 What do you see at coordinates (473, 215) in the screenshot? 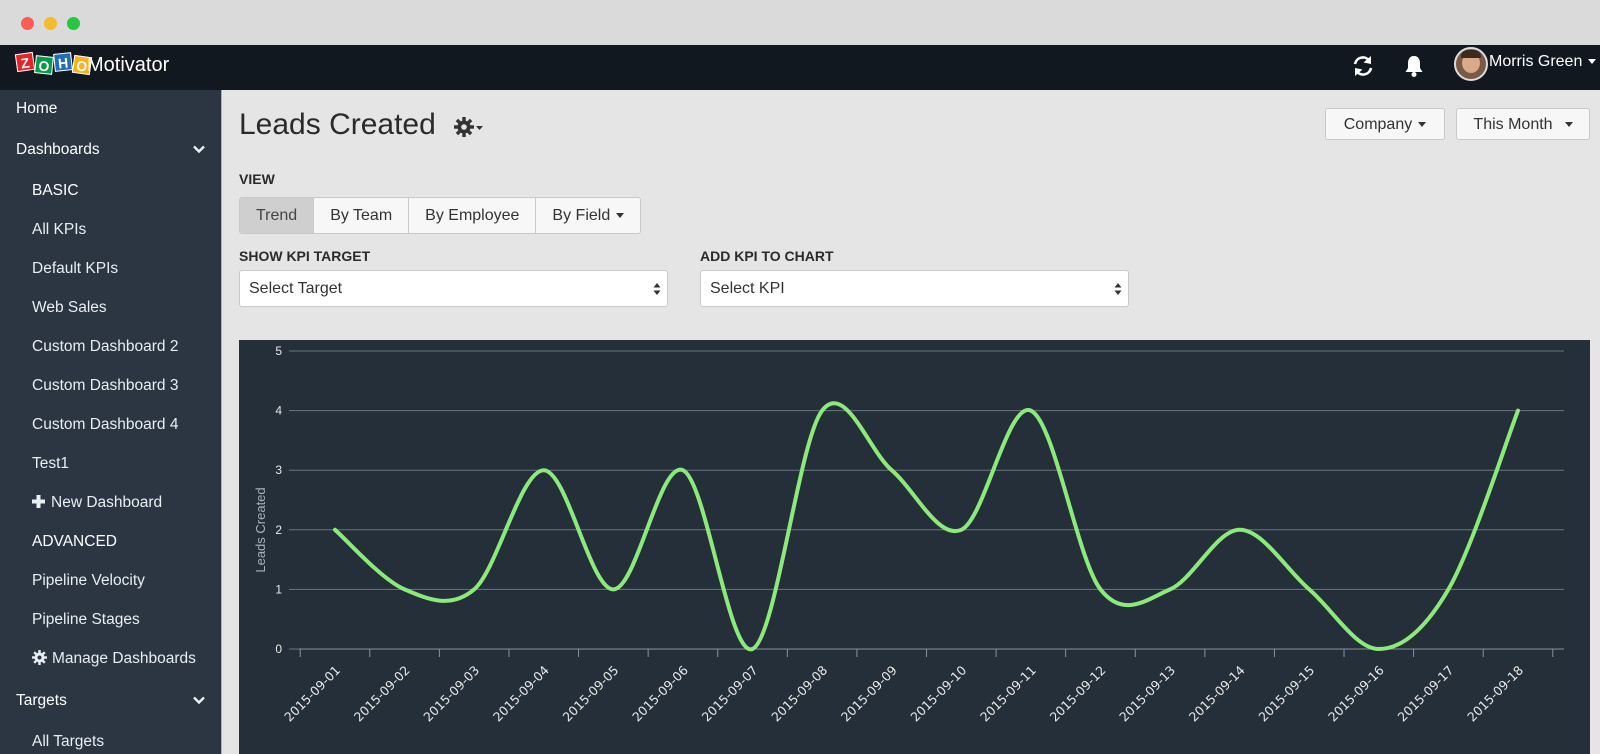
I see `tab-by-employee: By Employee` at bounding box center [473, 215].